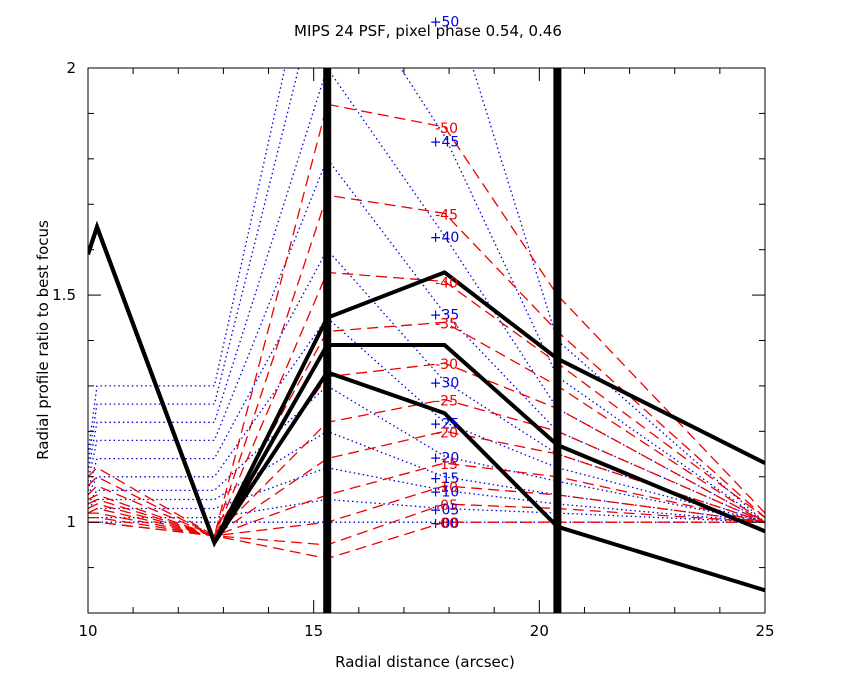 Image resolution: width=850 pixels, height=685 pixels. Describe the element at coordinates (446, 506) in the screenshot. I see `series-label: -05` at that location.